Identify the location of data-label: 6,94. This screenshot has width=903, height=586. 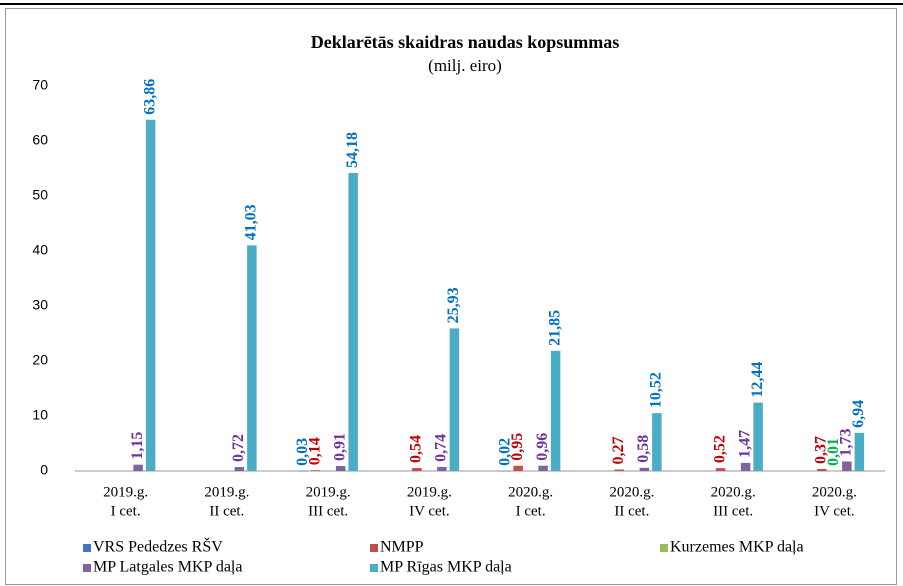
(858, 414).